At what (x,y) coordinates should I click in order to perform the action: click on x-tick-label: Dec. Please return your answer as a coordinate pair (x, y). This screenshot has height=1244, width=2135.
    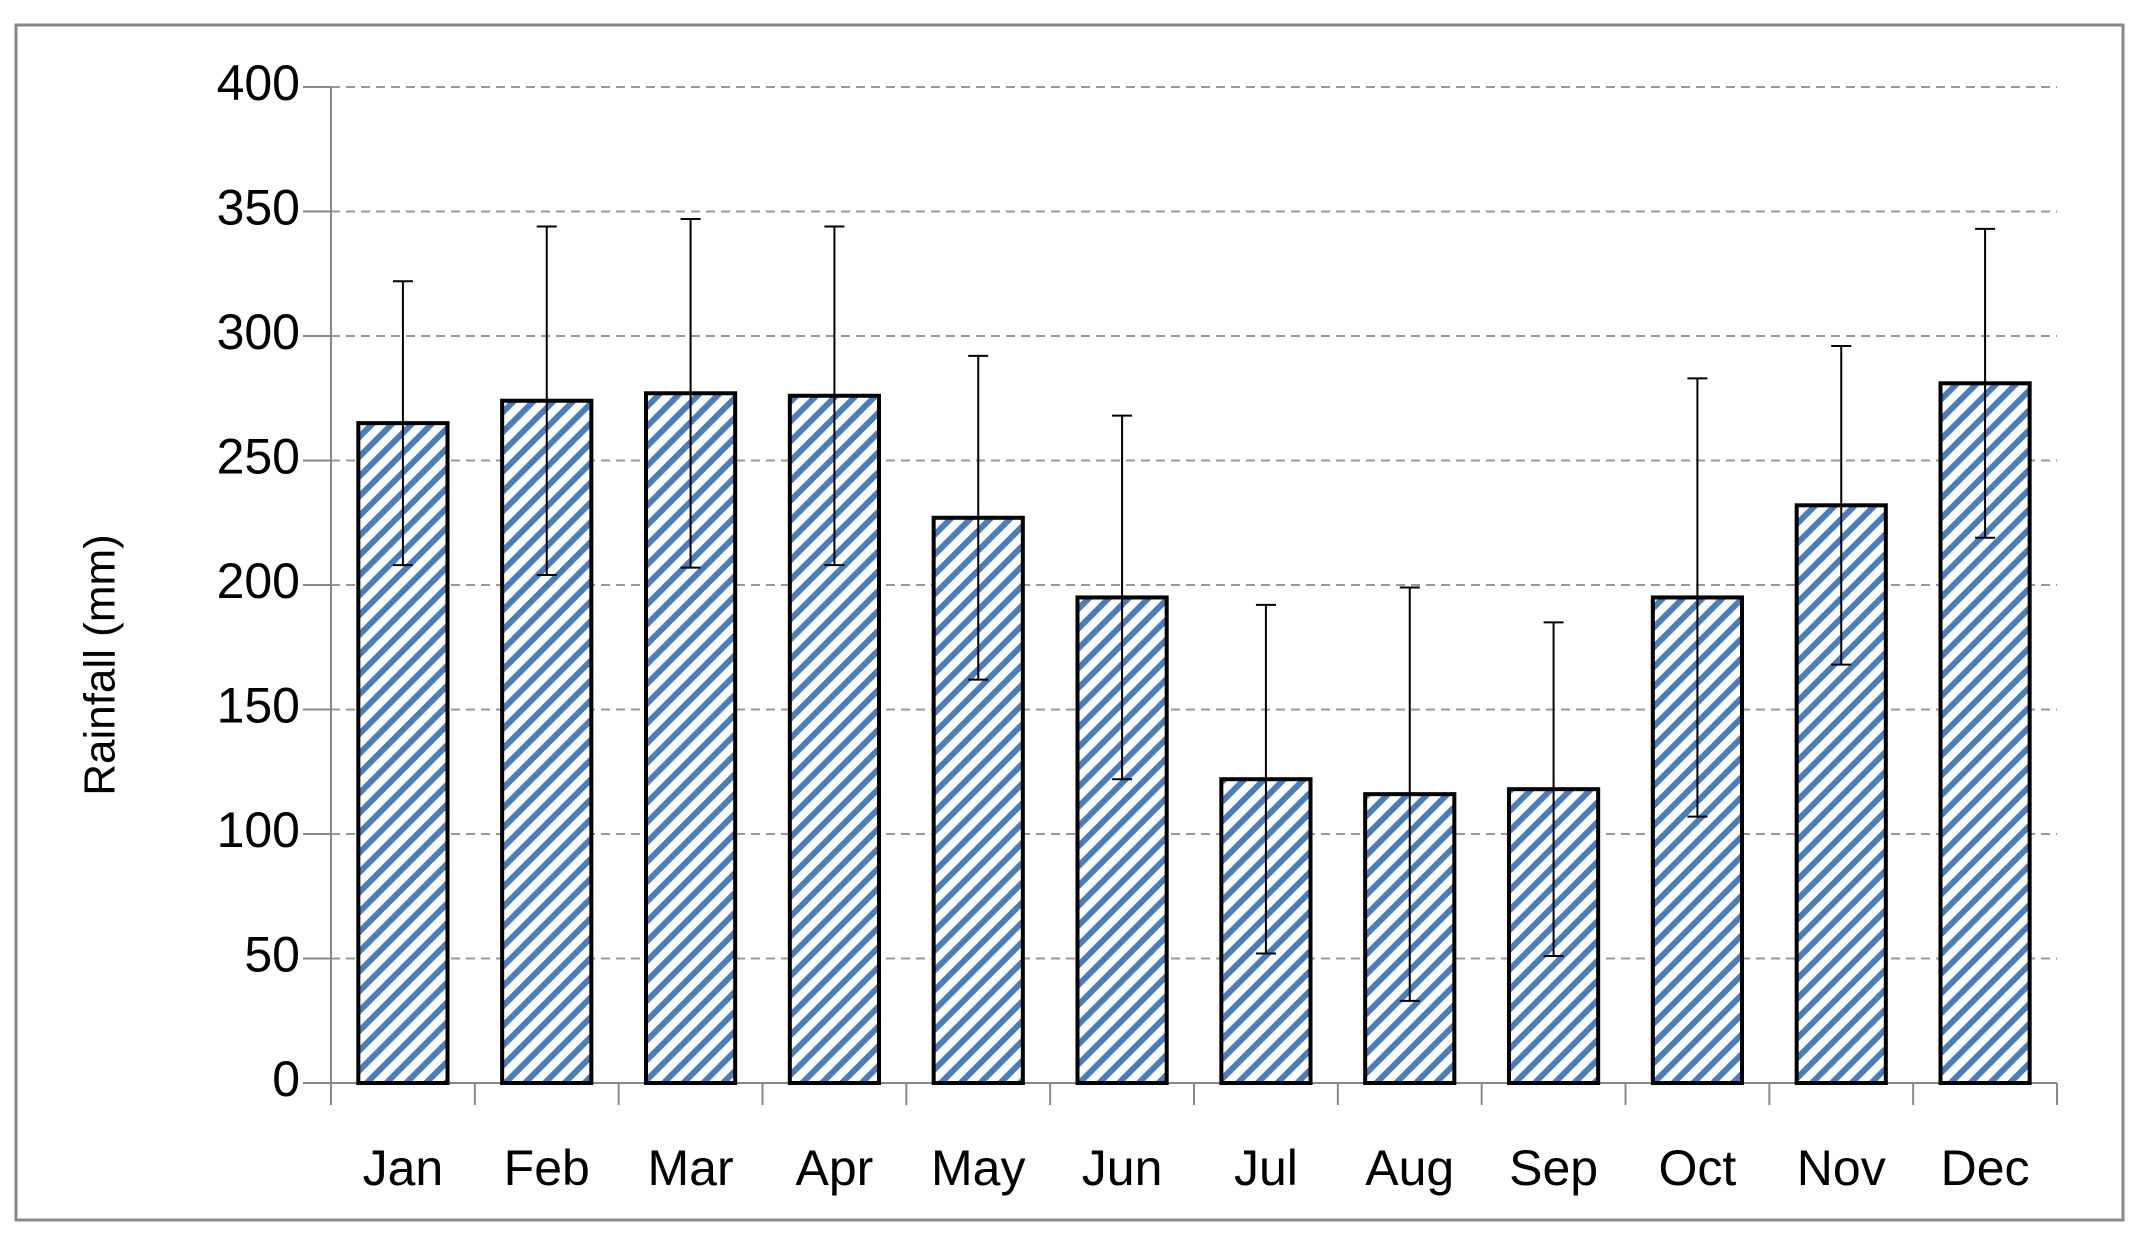
    Looking at the image, I should click on (1985, 1168).